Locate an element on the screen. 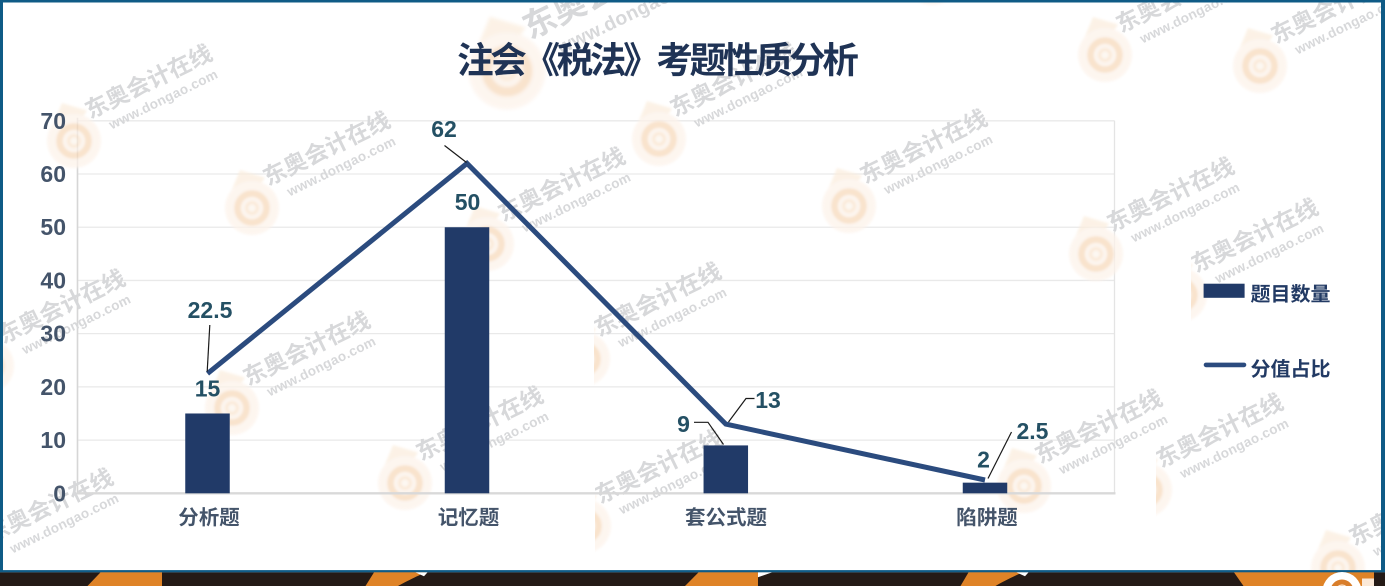  svg-text: 10 is located at coordinates (53, 440).